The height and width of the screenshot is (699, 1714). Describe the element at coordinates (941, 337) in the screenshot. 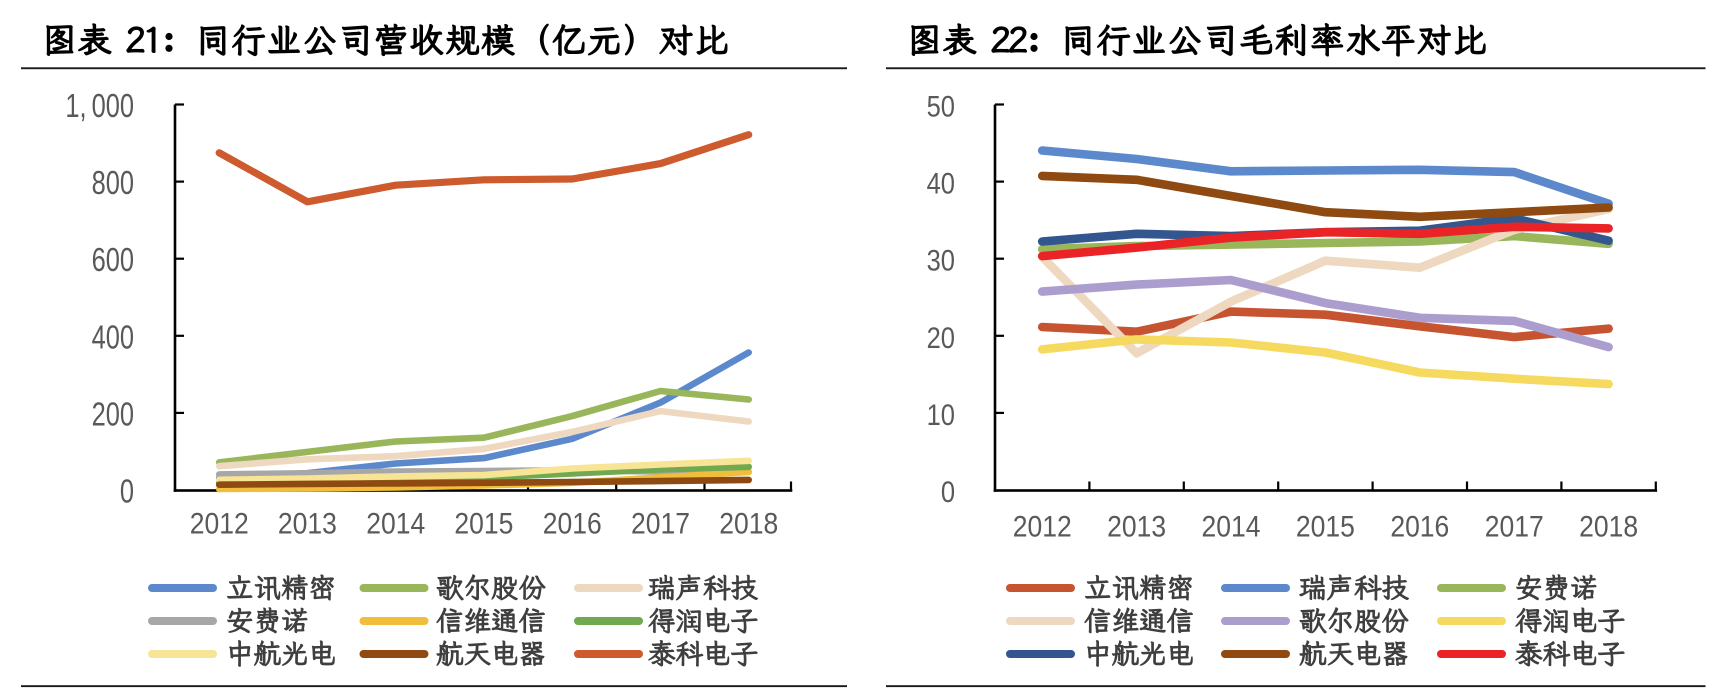

I see `svg-text: 20` at that location.